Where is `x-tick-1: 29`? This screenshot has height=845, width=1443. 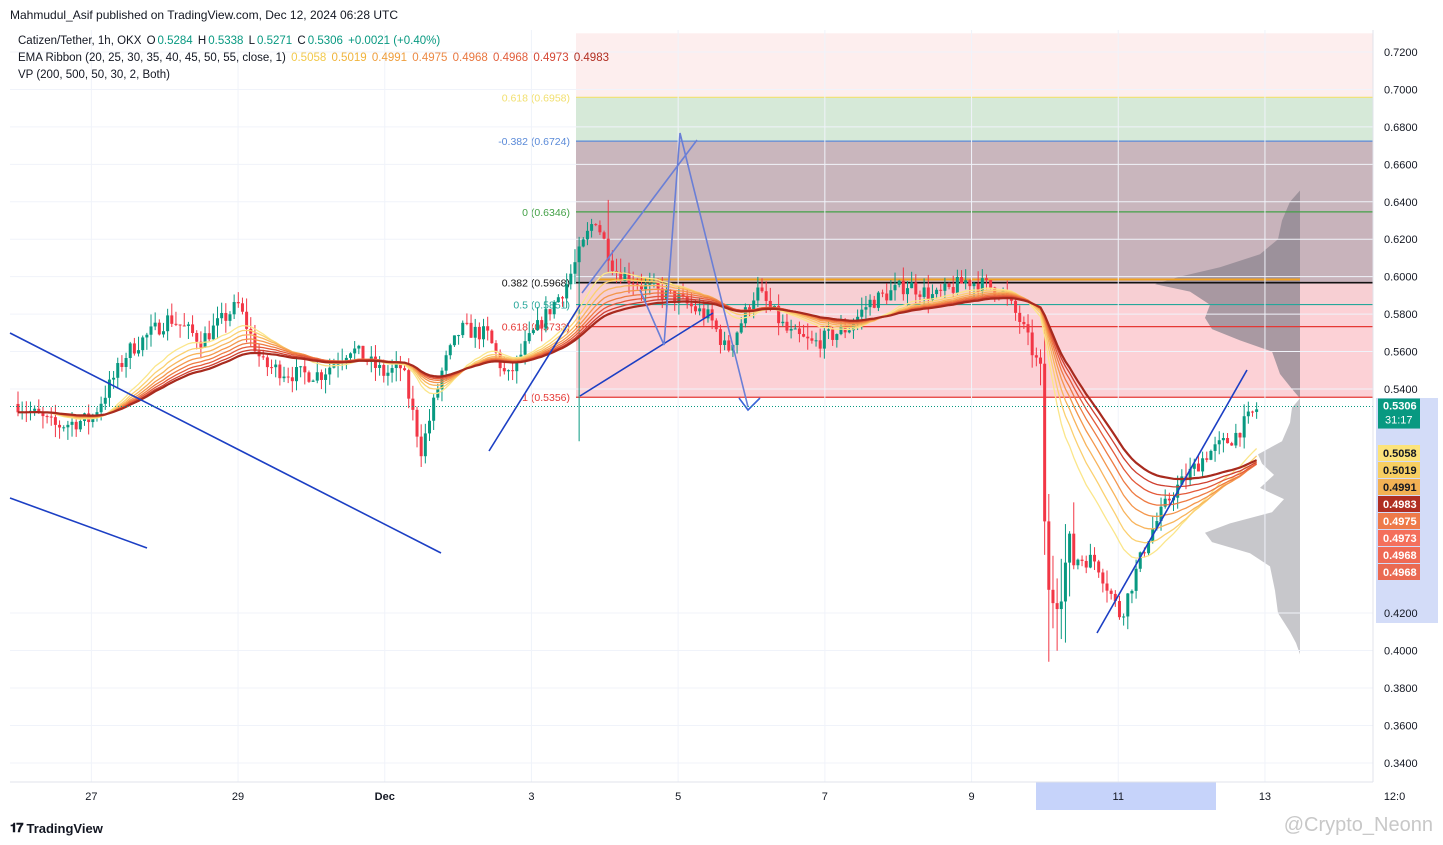 x-tick-1: 29 is located at coordinates (238, 797).